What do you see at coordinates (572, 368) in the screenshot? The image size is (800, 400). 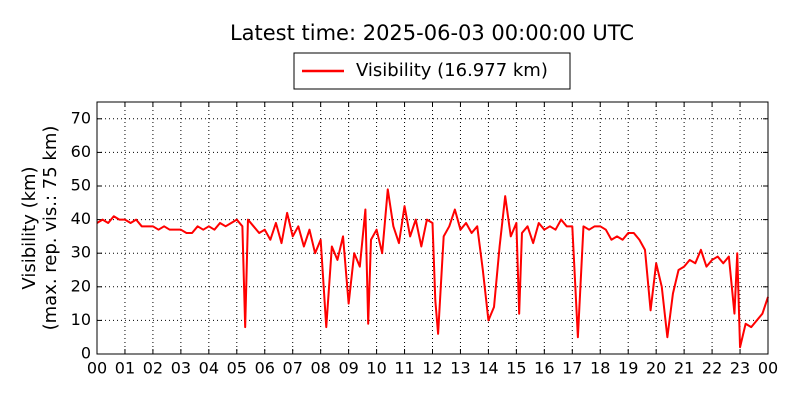 I see `x-tick-label: 17` at bounding box center [572, 368].